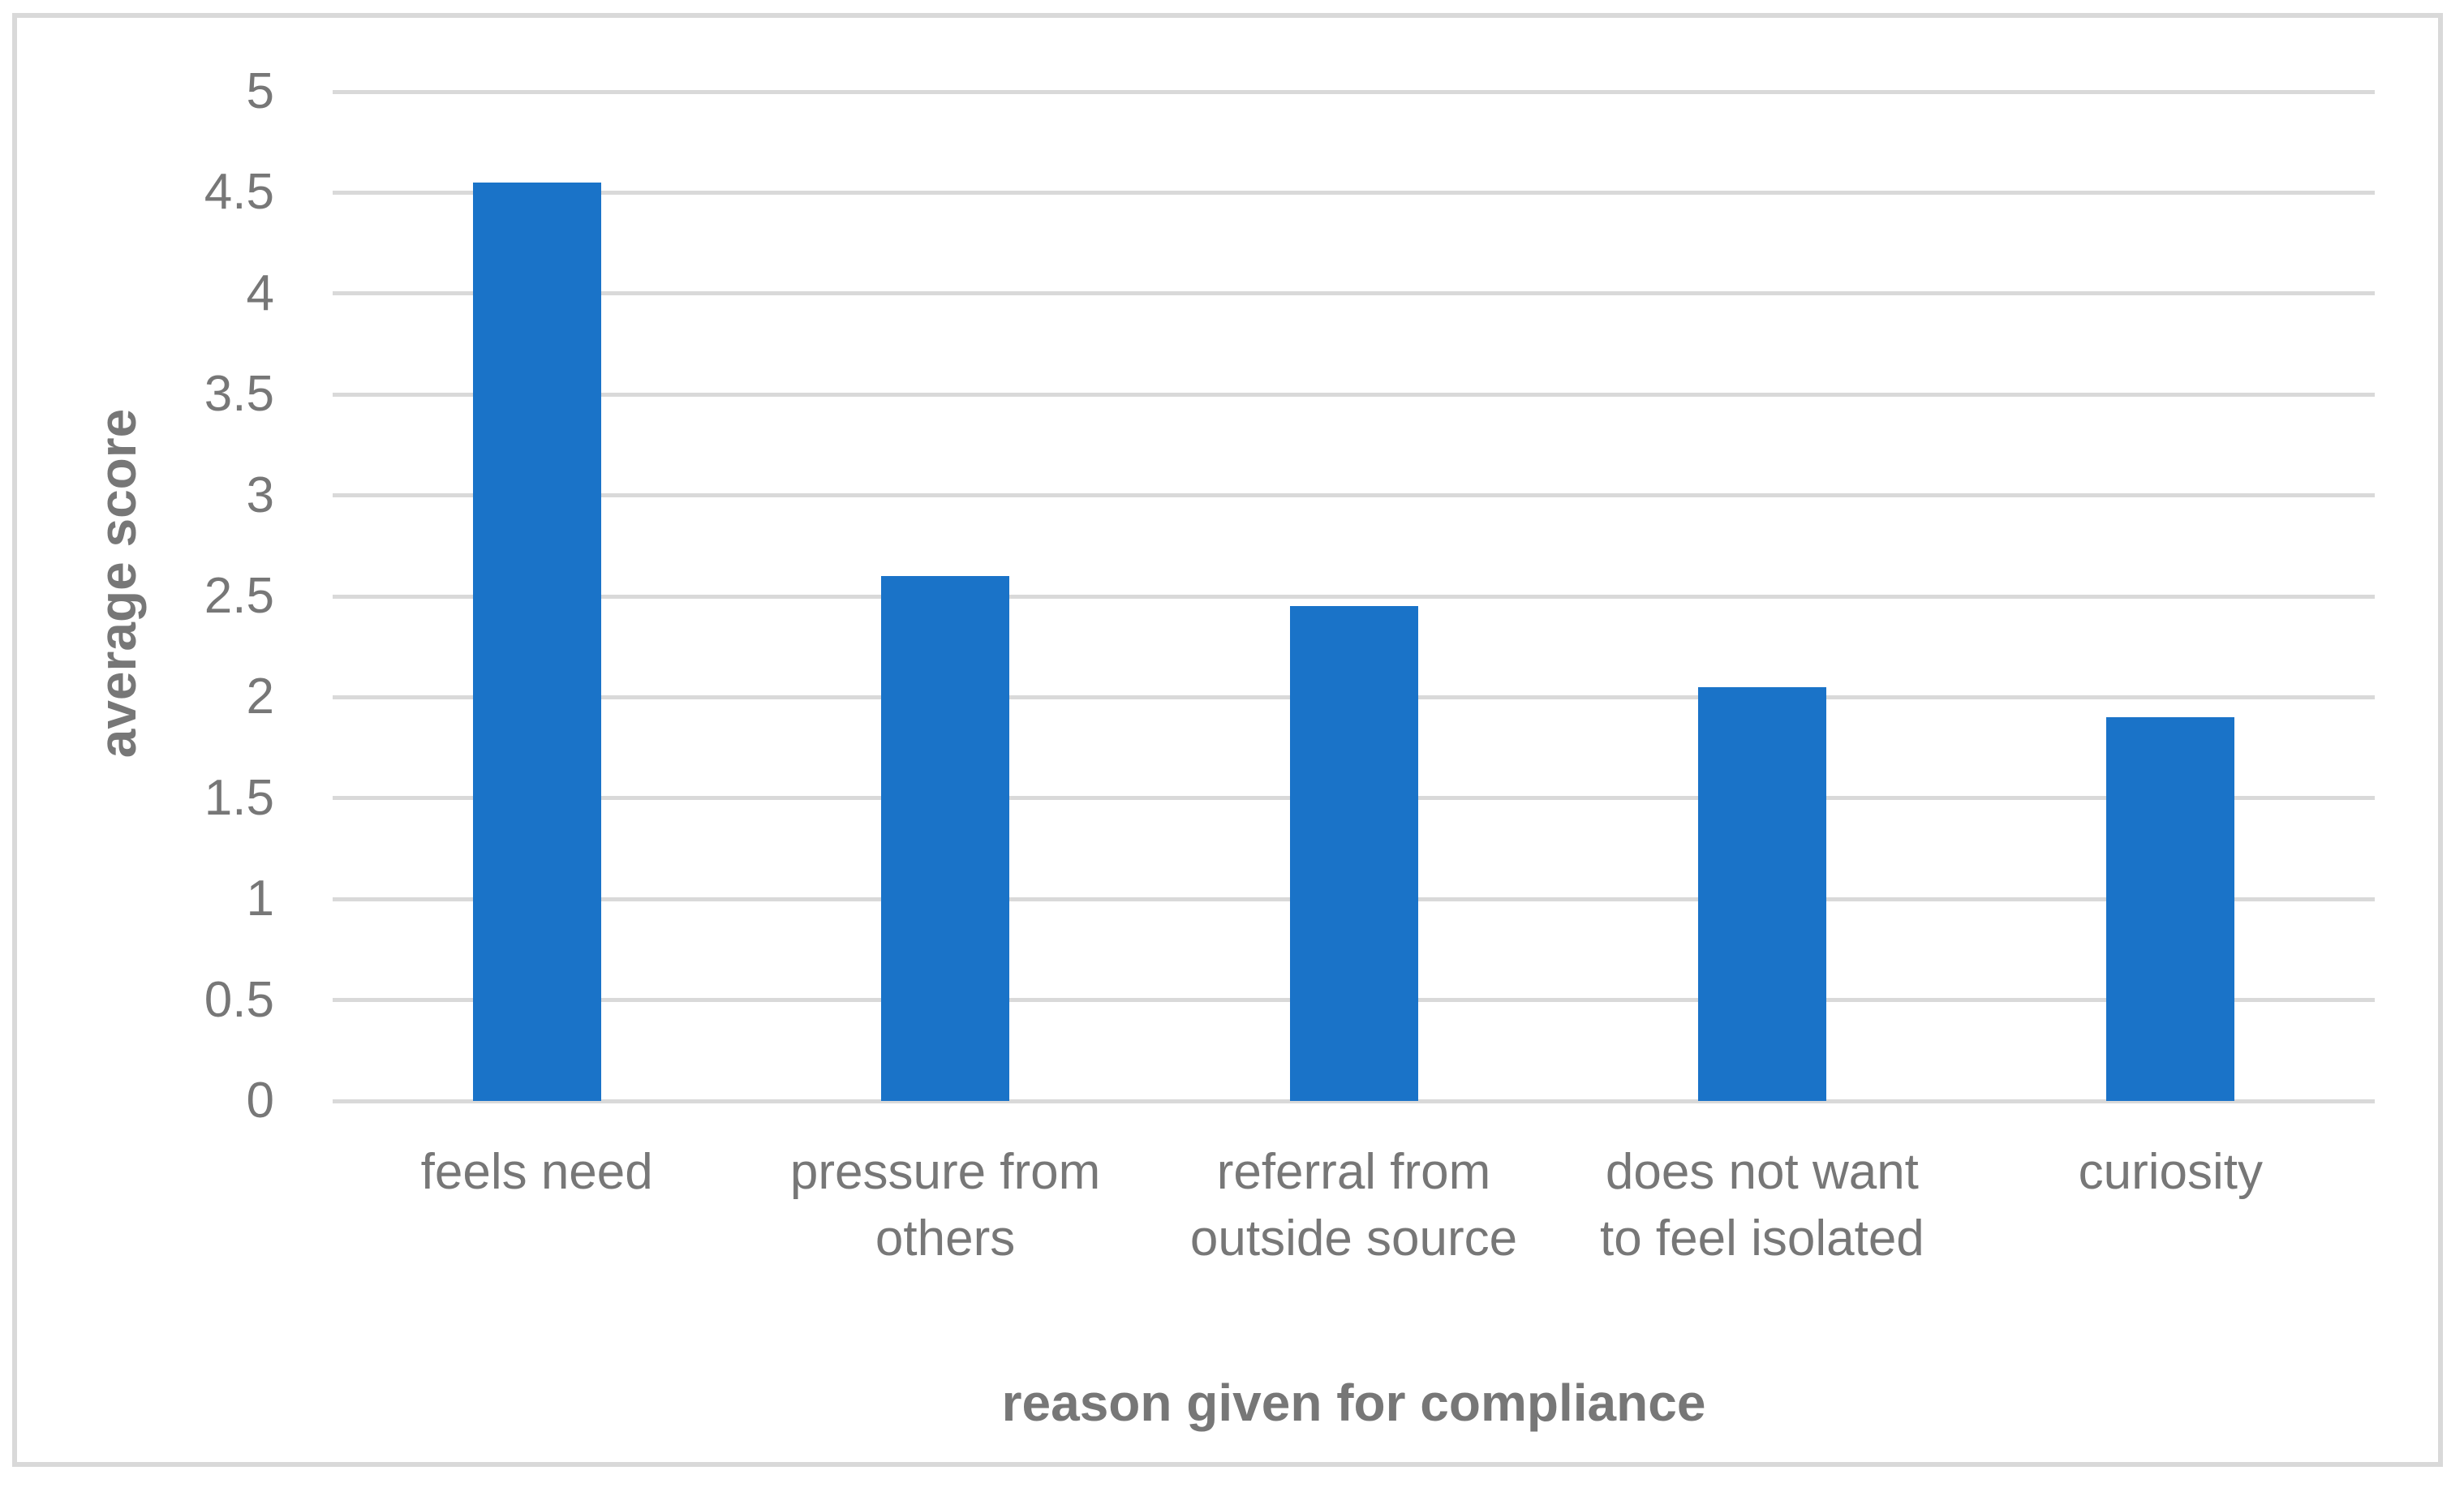  Describe the element at coordinates (2170, 1172) in the screenshot. I see `x-category-label: curiosity` at that location.